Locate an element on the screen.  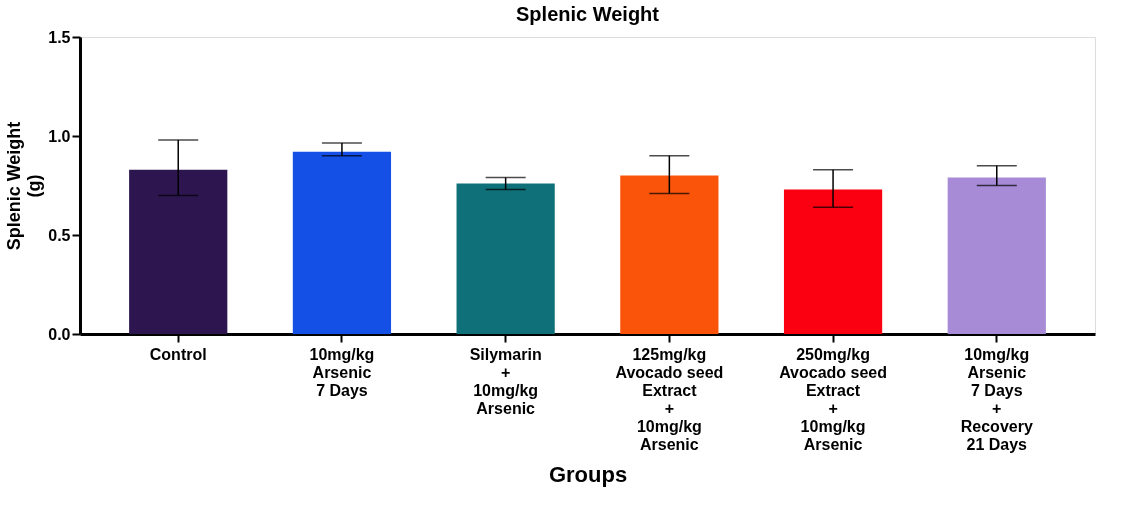
x-tick-label: Silymarin + 10mg/kg Arsenic is located at coordinates (505, 381).